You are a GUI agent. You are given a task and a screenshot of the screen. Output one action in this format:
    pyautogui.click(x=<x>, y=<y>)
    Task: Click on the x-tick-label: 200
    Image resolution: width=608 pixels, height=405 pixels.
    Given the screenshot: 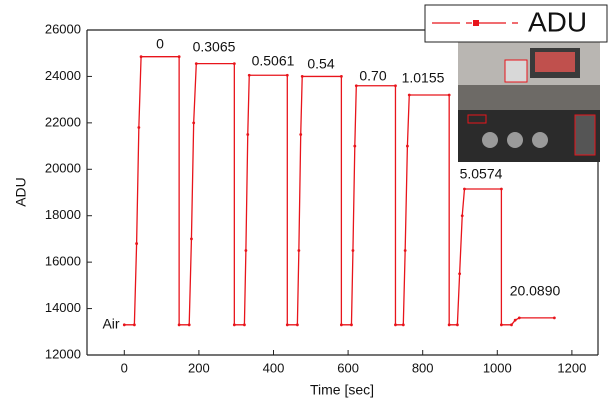 What is the action you would take?
    pyautogui.click(x=199, y=367)
    